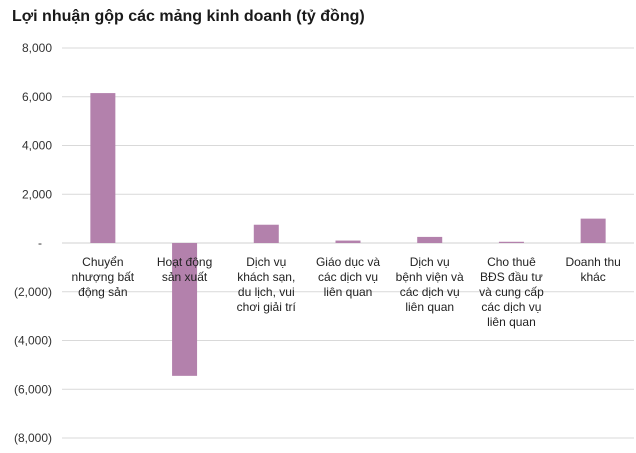 The image size is (636, 453). Describe the element at coordinates (37, 48) in the screenshot. I see `y-tick-label: 8,000` at that location.